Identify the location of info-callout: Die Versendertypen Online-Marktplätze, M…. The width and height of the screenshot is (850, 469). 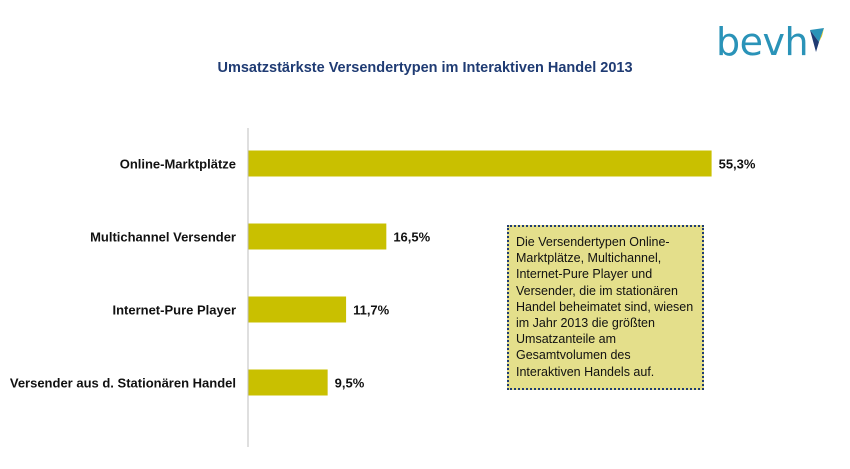
(605, 307).